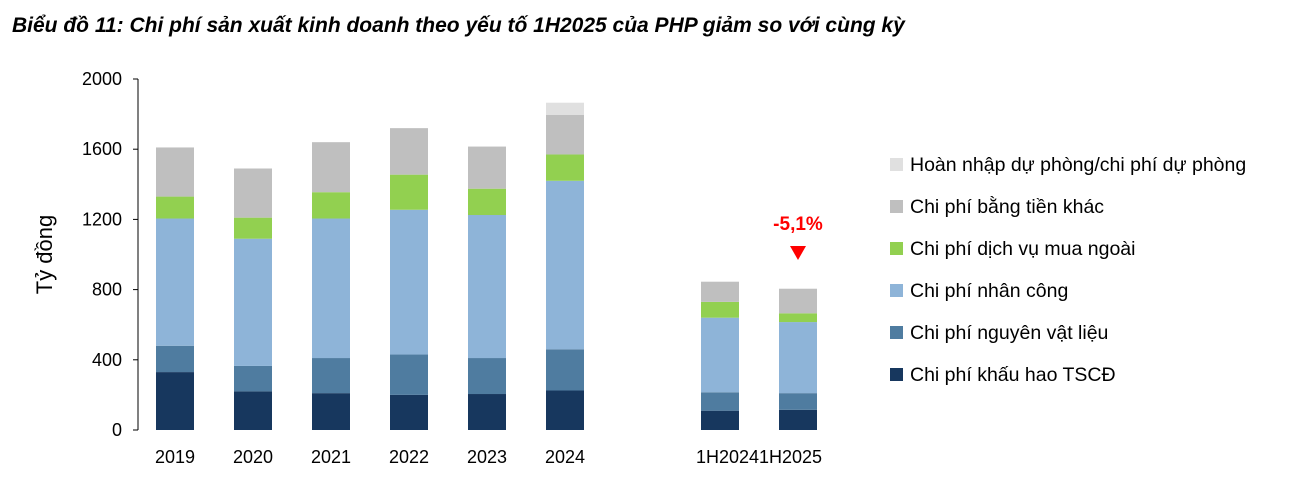 Image resolution: width=1302 pixels, height=477 pixels. Describe the element at coordinates (107, 290) in the screenshot. I see `y-tick-label: 800` at that location.